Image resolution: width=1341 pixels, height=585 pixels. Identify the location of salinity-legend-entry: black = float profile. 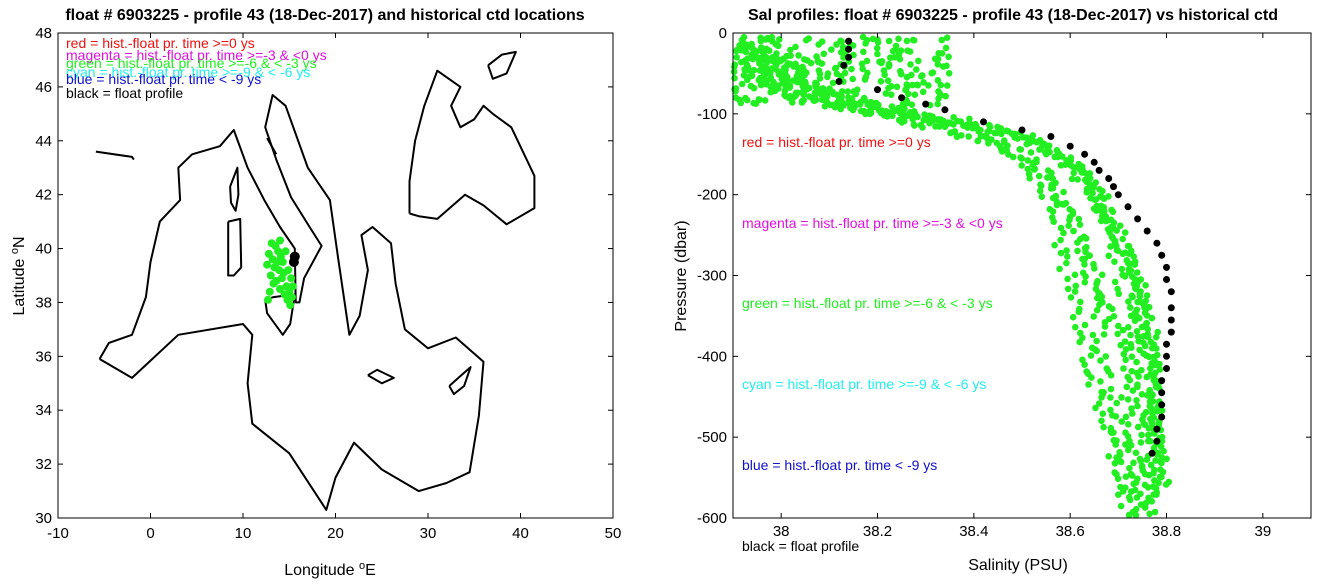
(800, 546).